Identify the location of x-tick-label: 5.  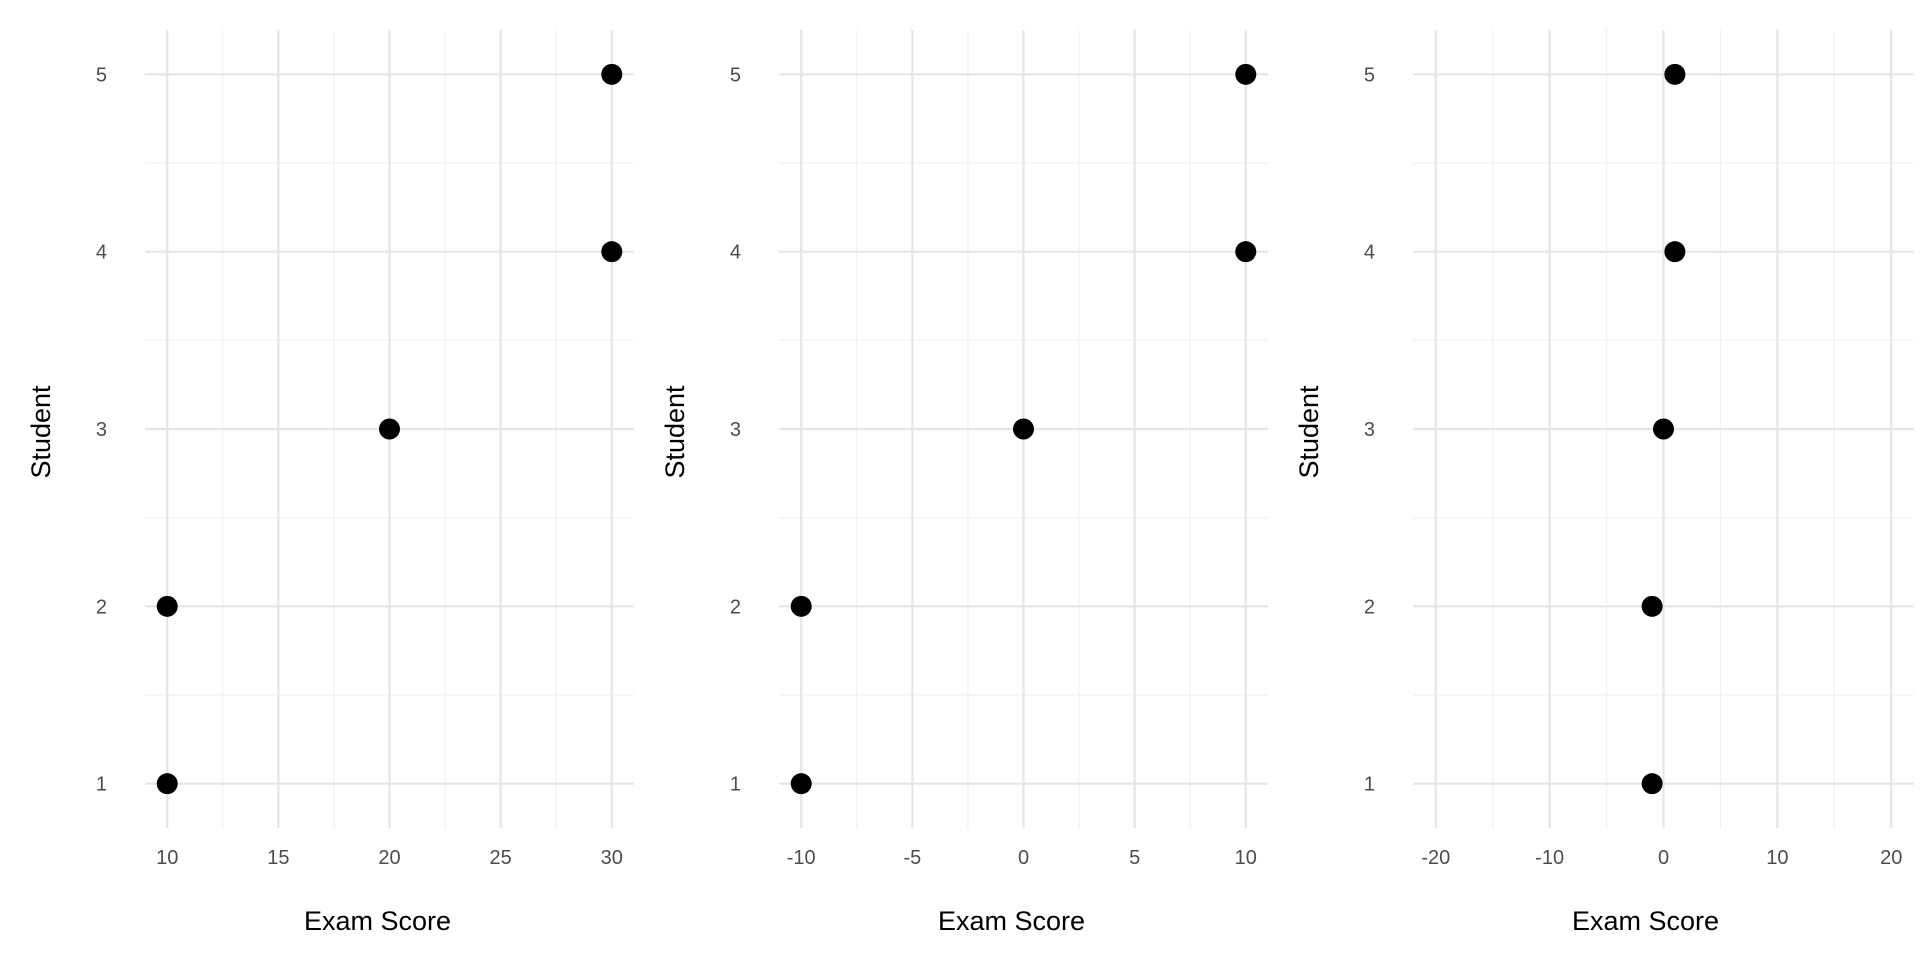
(1134, 858).